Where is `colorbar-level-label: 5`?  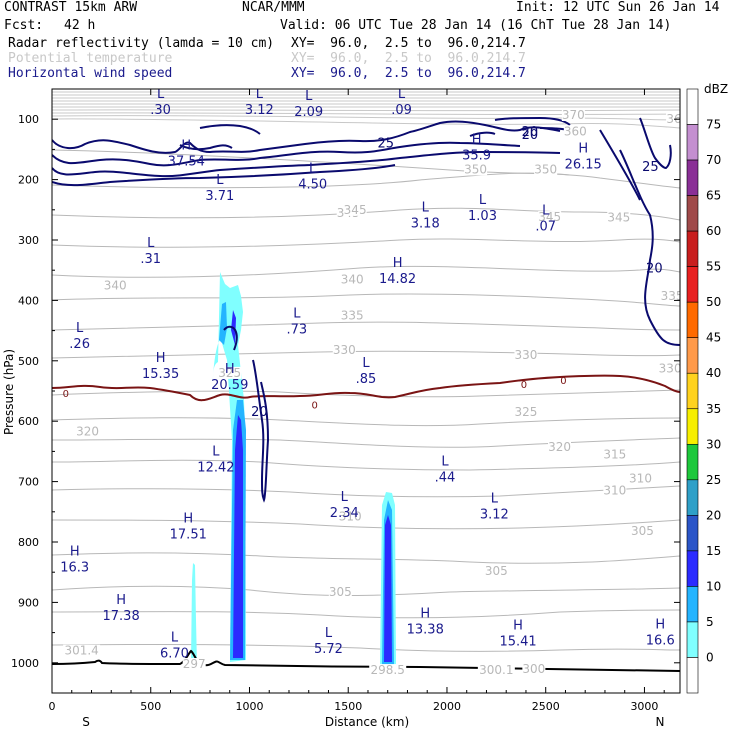 colorbar-level-label: 5 is located at coordinates (710, 622).